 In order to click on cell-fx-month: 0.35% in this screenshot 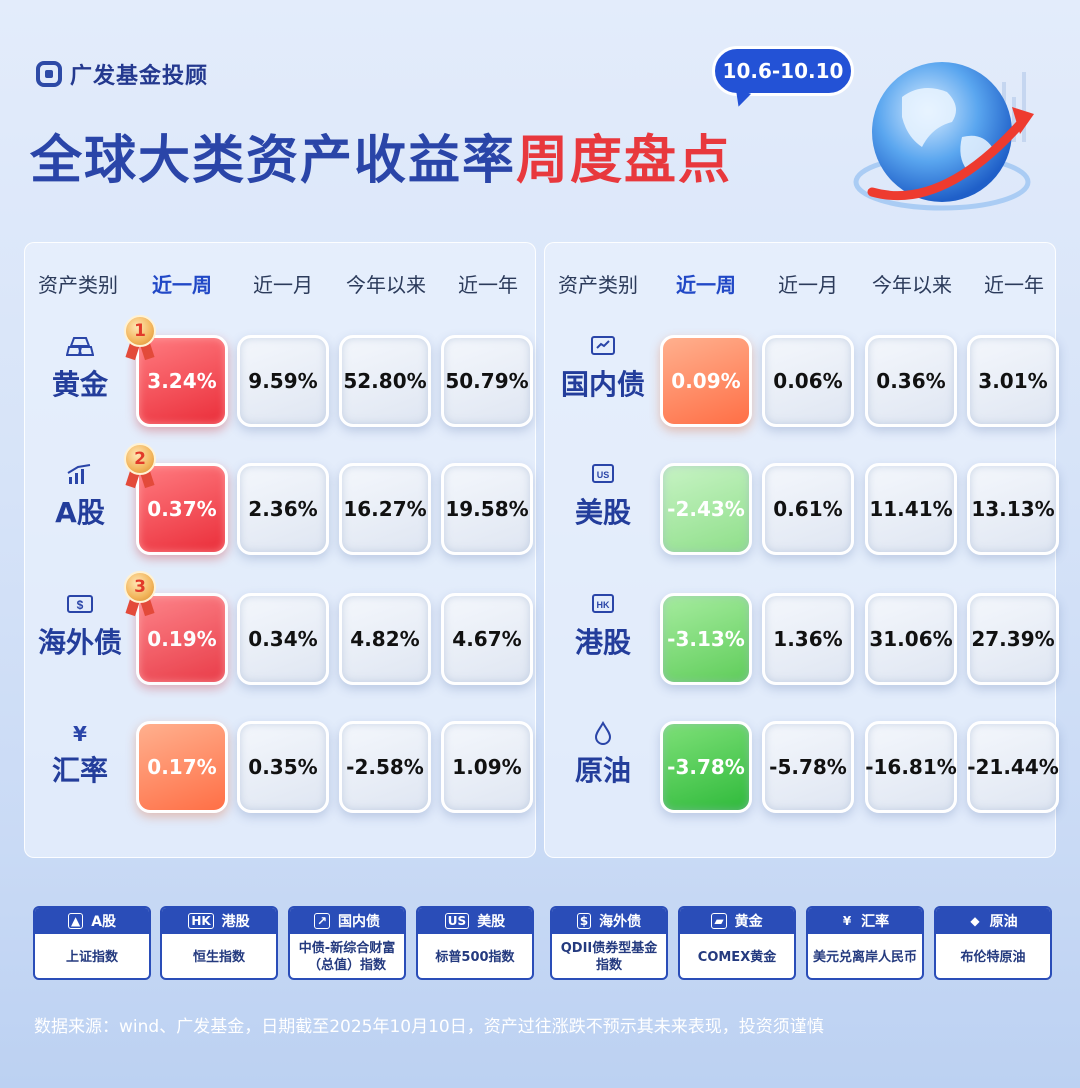, I will do `click(283, 767)`.